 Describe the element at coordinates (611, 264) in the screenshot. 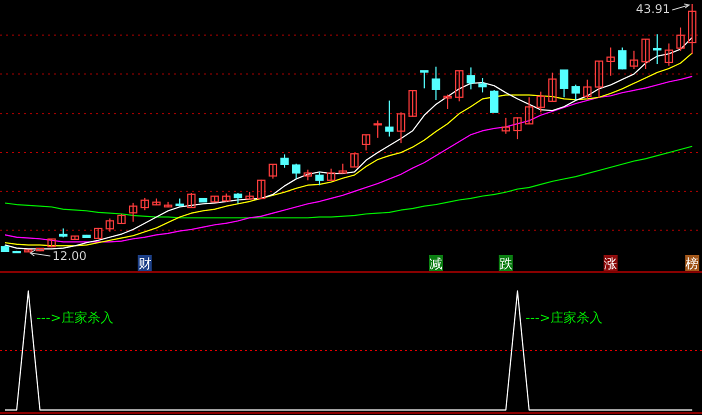

I see `text: 涨` at that location.